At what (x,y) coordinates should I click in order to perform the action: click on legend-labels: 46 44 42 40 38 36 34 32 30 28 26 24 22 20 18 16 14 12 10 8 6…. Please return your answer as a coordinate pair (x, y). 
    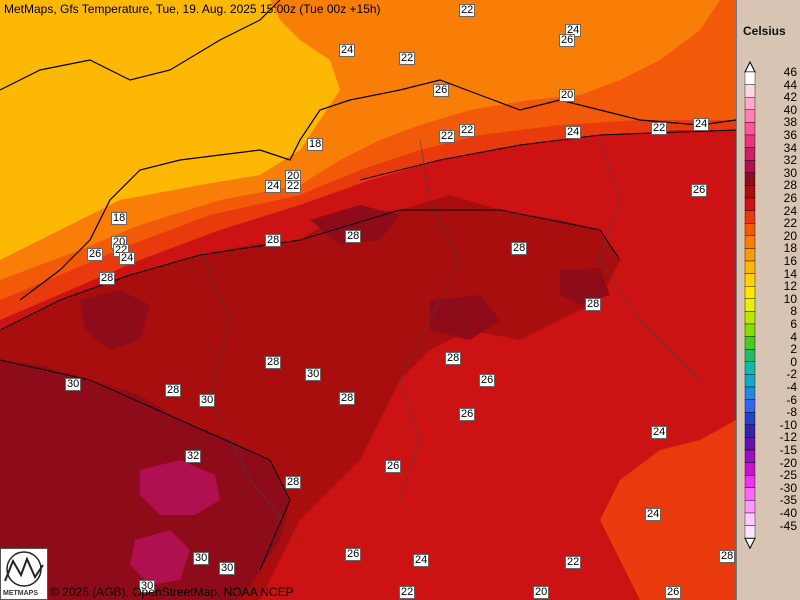
    Looking at the image, I should click on (768, 300).